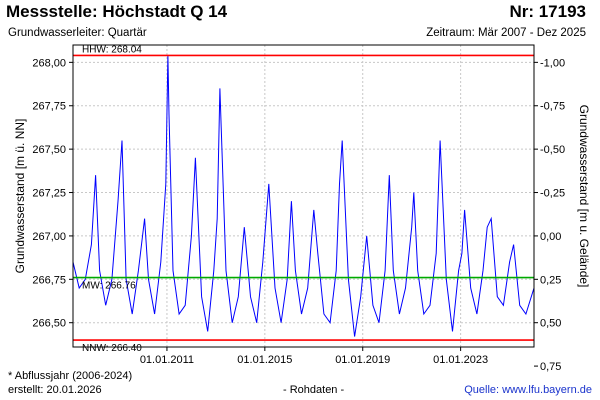 This screenshot has height=400, width=600. What do you see at coordinates (167, 360) in the screenshot?
I see `x-tick-label: 01.01.2011` at bounding box center [167, 360].